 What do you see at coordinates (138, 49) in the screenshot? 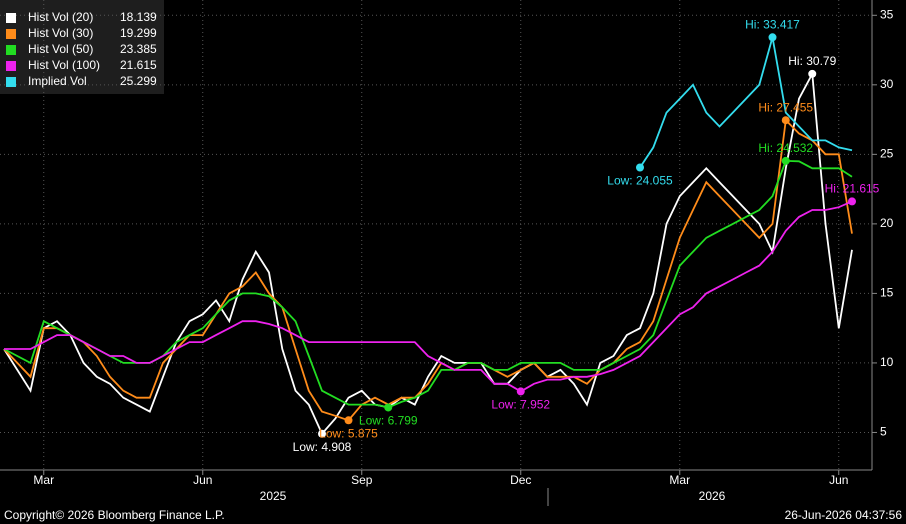
I see `legend-value: 23.385` at bounding box center [138, 49].